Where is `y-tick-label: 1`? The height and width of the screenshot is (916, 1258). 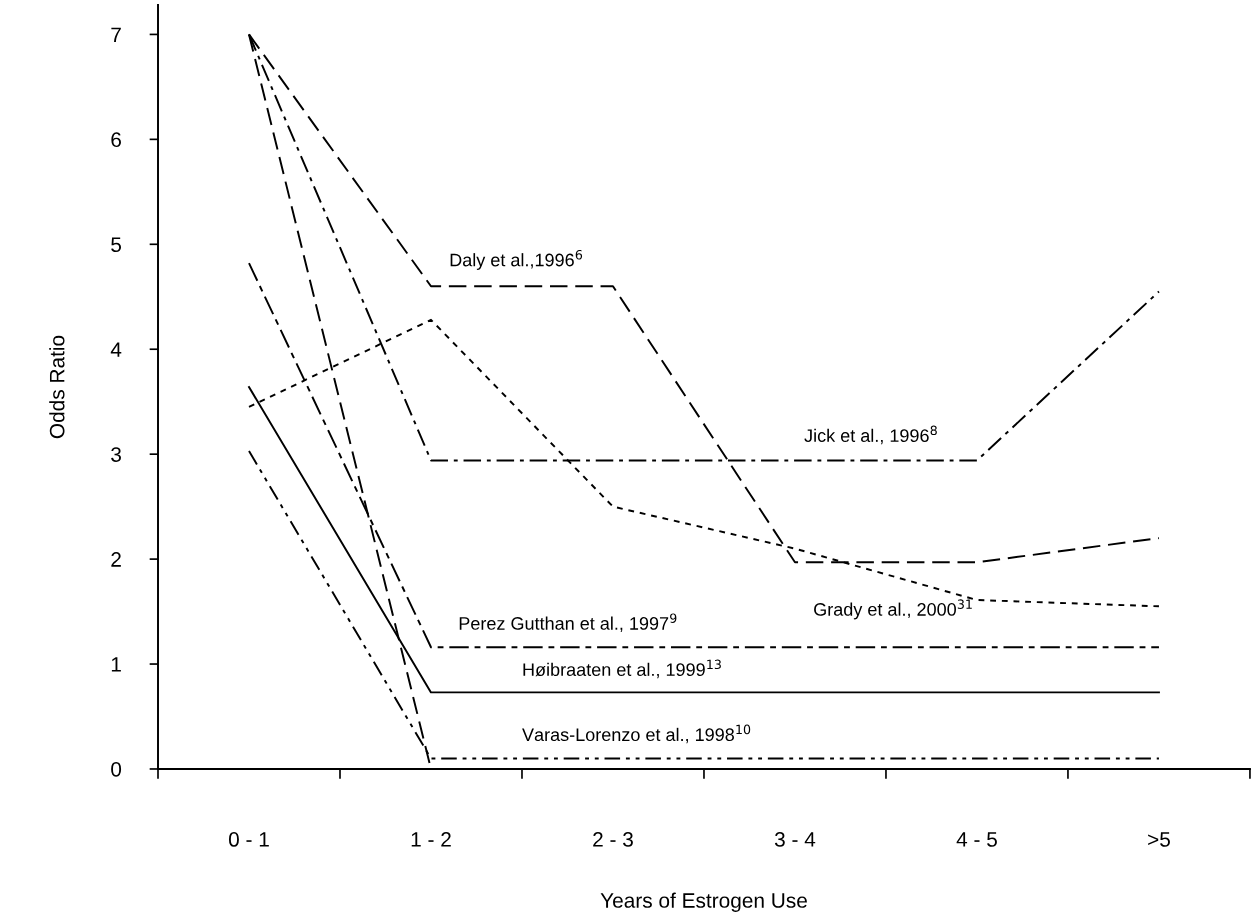
y-tick-label: 1 is located at coordinates (116, 664).